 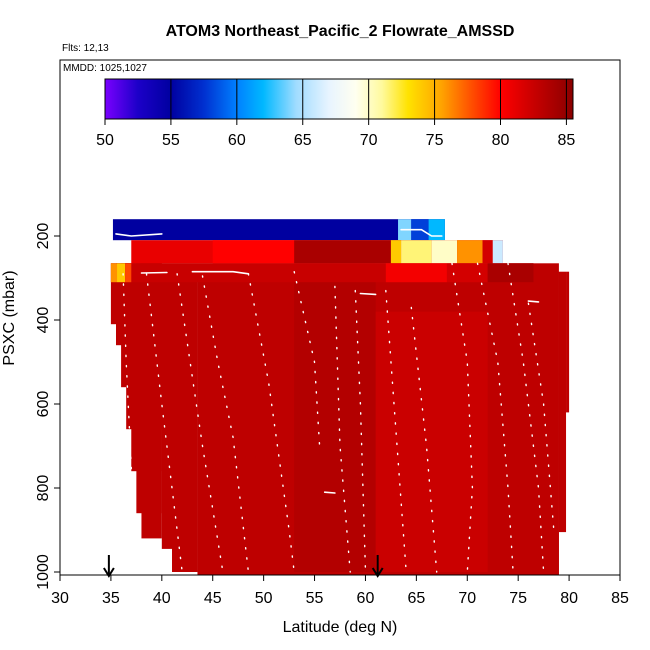 I want to click on y-axis-label: PSXC (mbar), so click(x=9, y=317).